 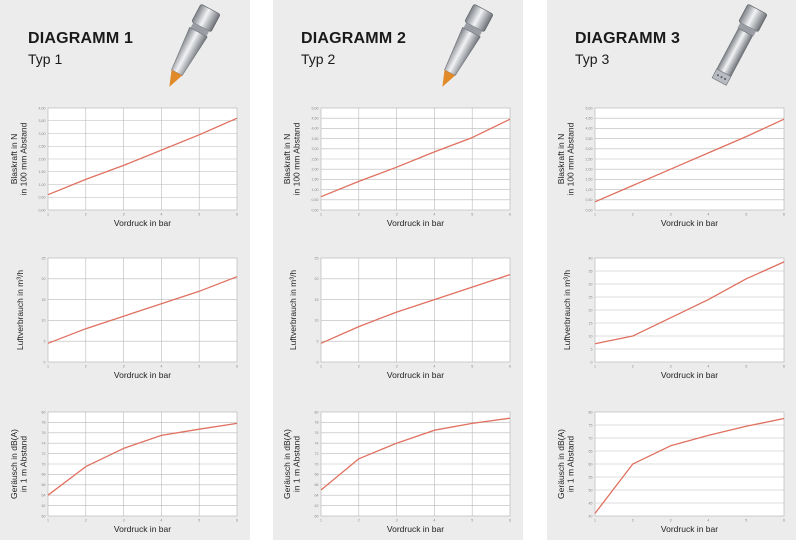 What do you see at coordinates (592, 59) in the screenshot?
I see `panel-subtitle: Typ 3` at bounding box center [592, 59].